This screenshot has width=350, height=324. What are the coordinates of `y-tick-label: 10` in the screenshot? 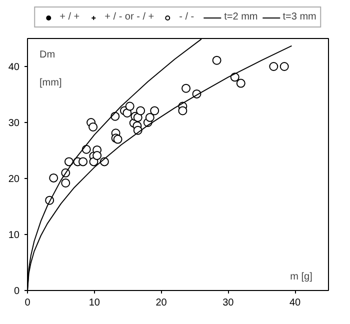 It's located at (14, 235).